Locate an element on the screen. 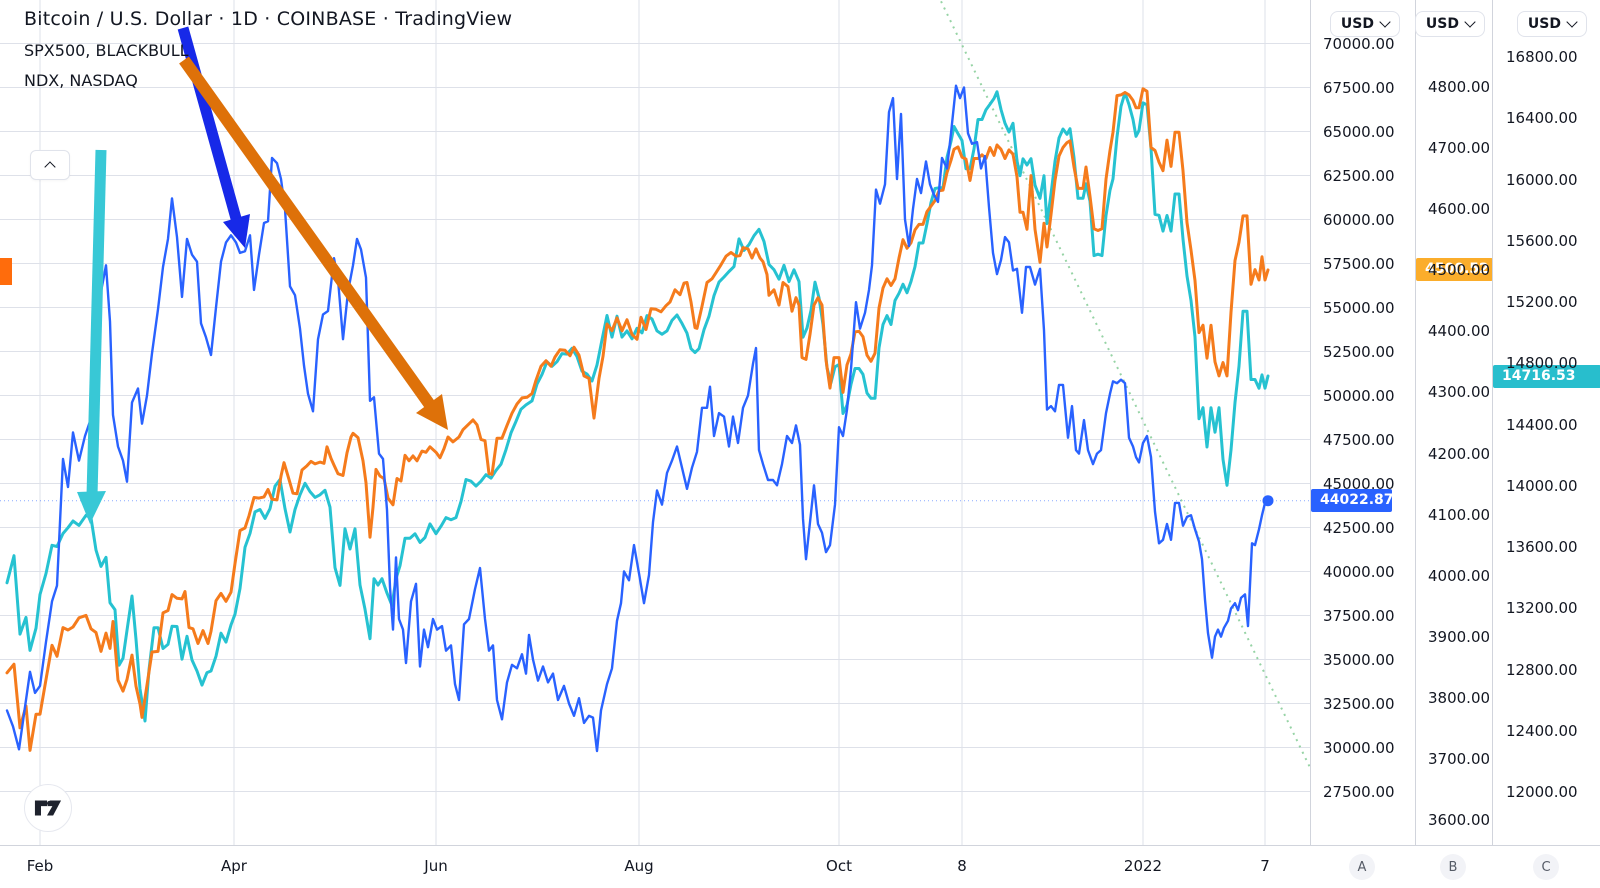 This screenshot has width=1600, height=888. price-tick-ndx: 16000.00 is located at coordinates (1542, 179).